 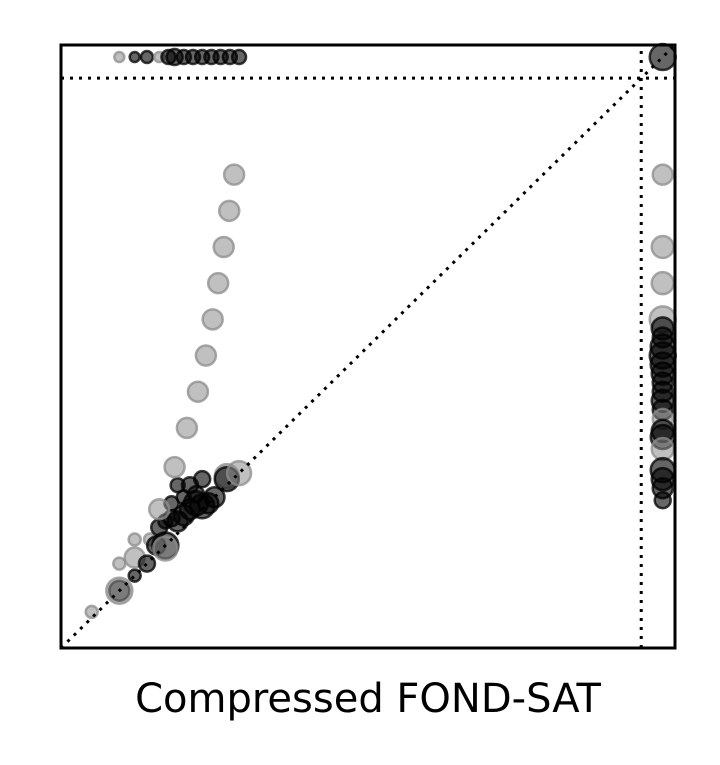 What do you see at coordinates (368, 699) in the screenshot?
I see `x-axis-label: Compressed FOND-SAT` at bounding box center [368, 699].